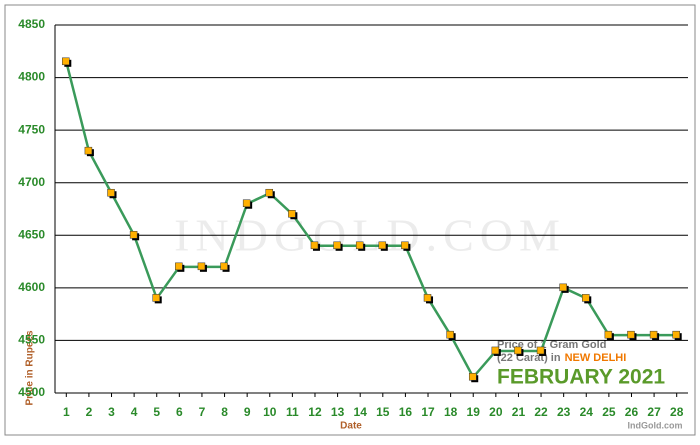  I want to click on x-tick-label: 9, so click(247, 412).